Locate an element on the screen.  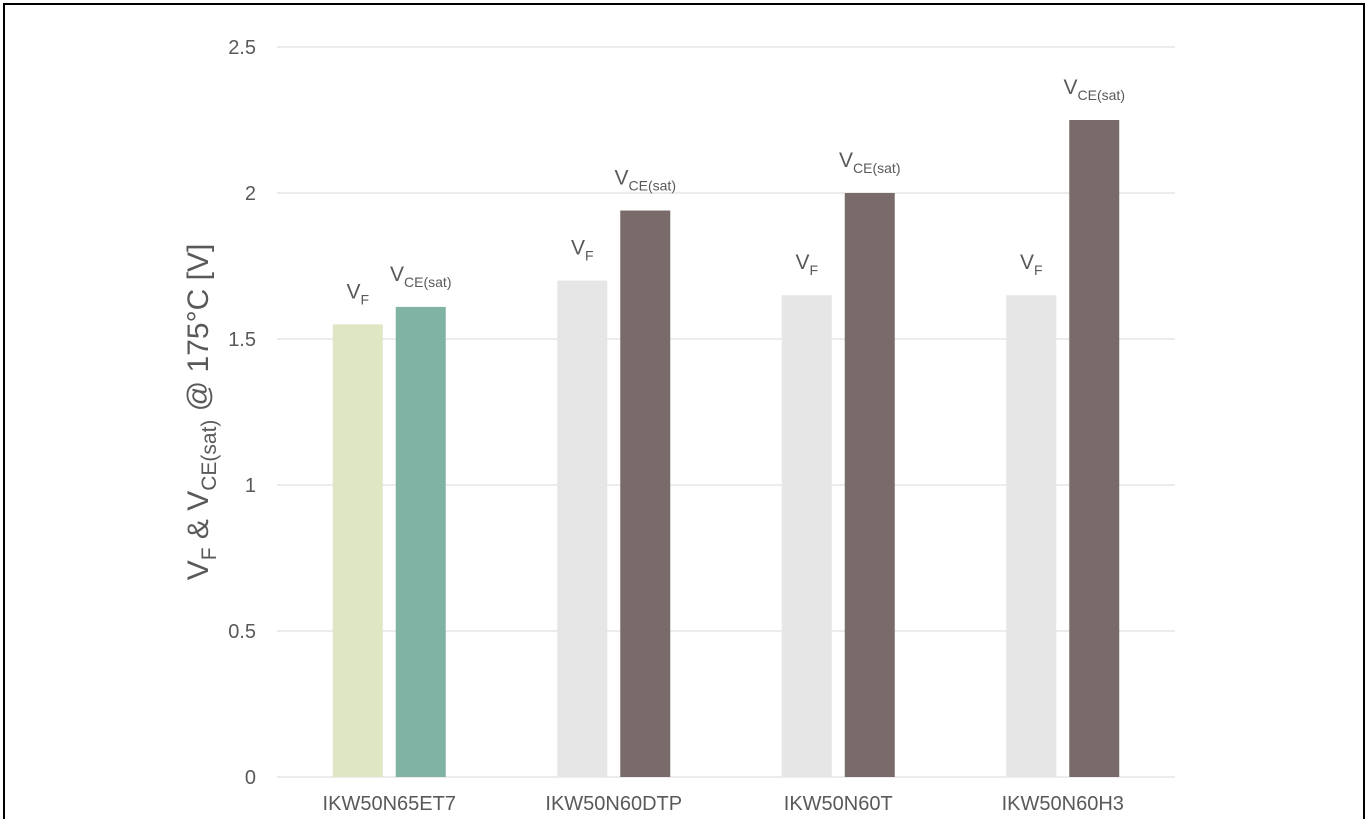
x-category-label: IKW50N60H3 is located at coordinates (1063, 804).